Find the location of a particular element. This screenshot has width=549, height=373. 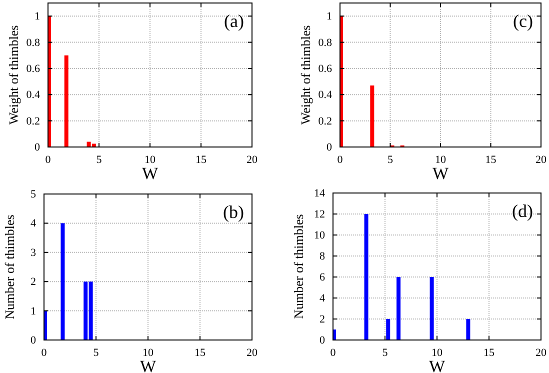

y-tick-label: 8 is located at coordinates (323, 256).